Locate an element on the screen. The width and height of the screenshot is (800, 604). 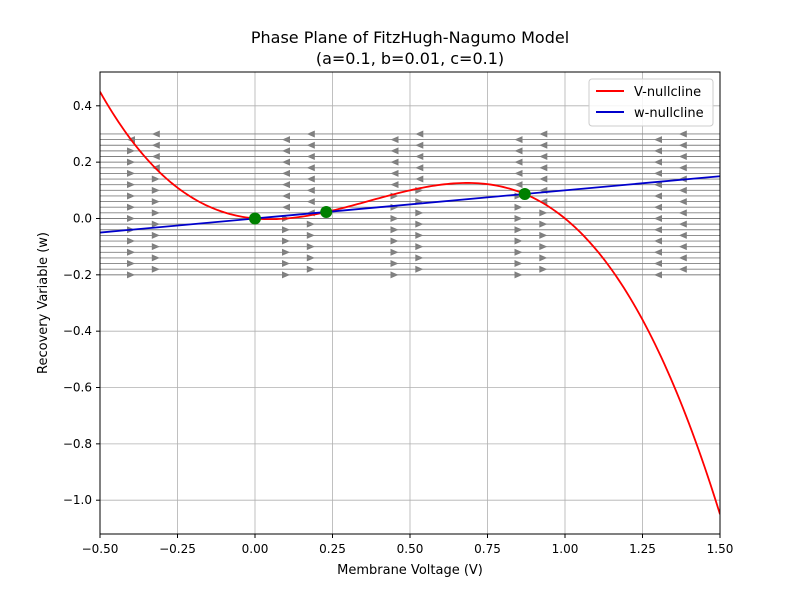
fixed-points is located at coordinates (390, 206).